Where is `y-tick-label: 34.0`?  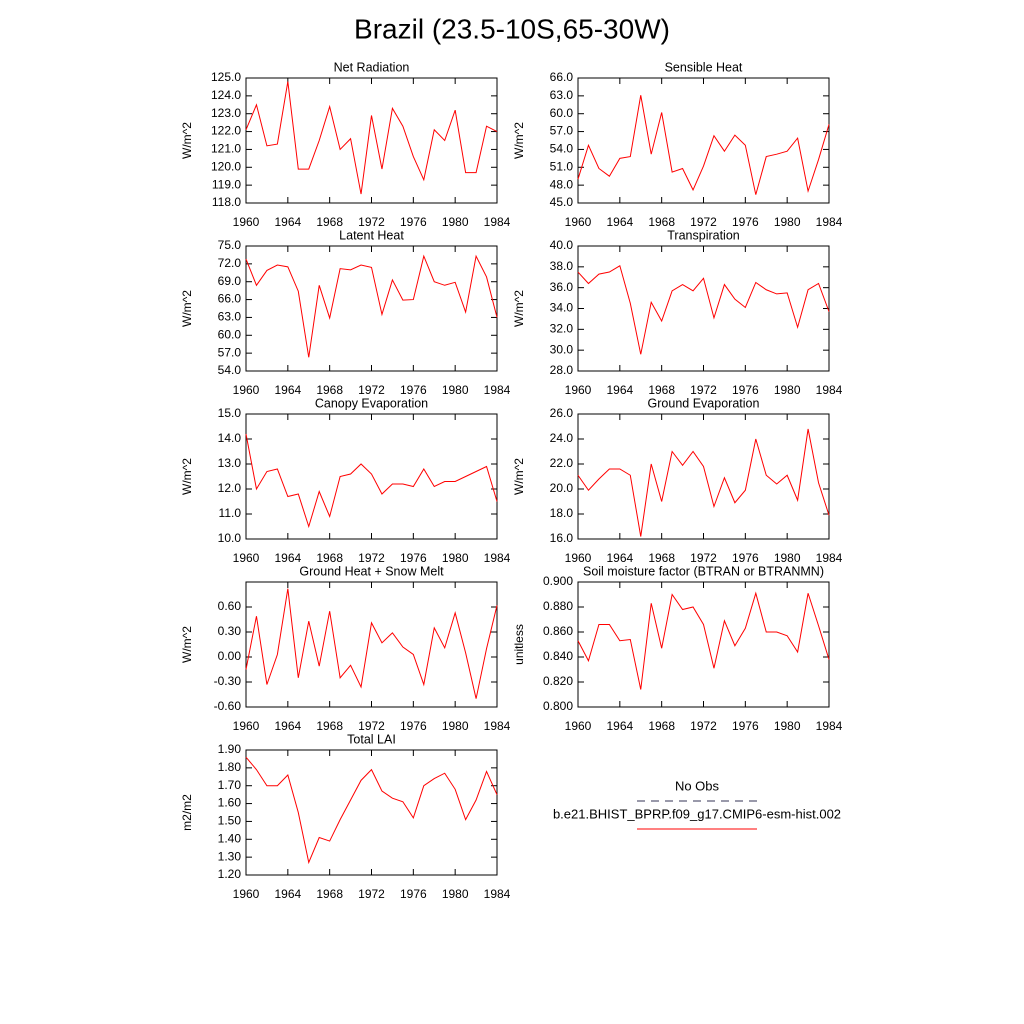 y-tick-label: 34.0 is located at coordinates (562, 308).